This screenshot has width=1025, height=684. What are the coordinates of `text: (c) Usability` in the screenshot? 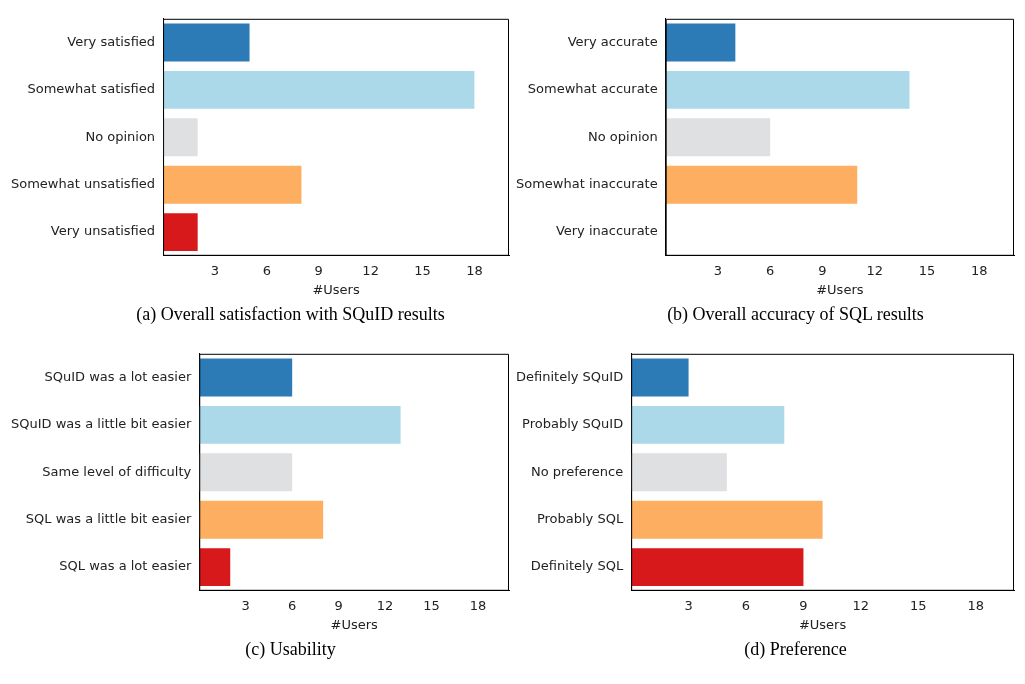 It's located at (290, 649).